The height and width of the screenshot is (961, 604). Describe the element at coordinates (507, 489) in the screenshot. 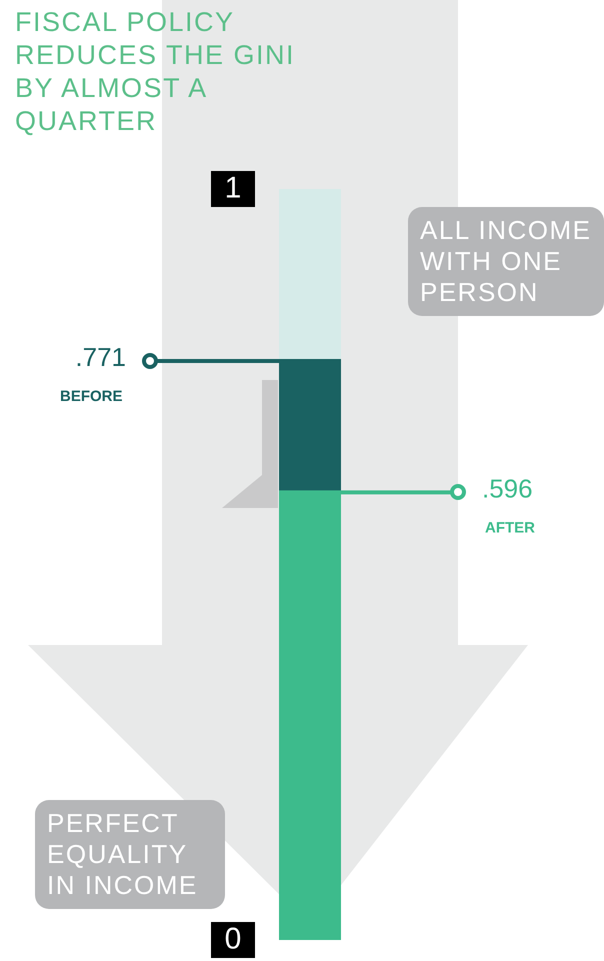

I see `ref-line-label: .596` at that location.